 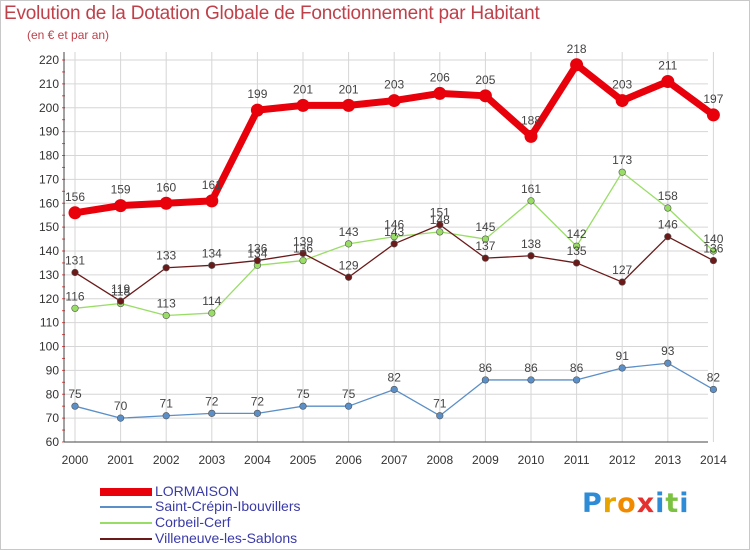 I want to click on data-label: 142, so click(x=577, y=234).